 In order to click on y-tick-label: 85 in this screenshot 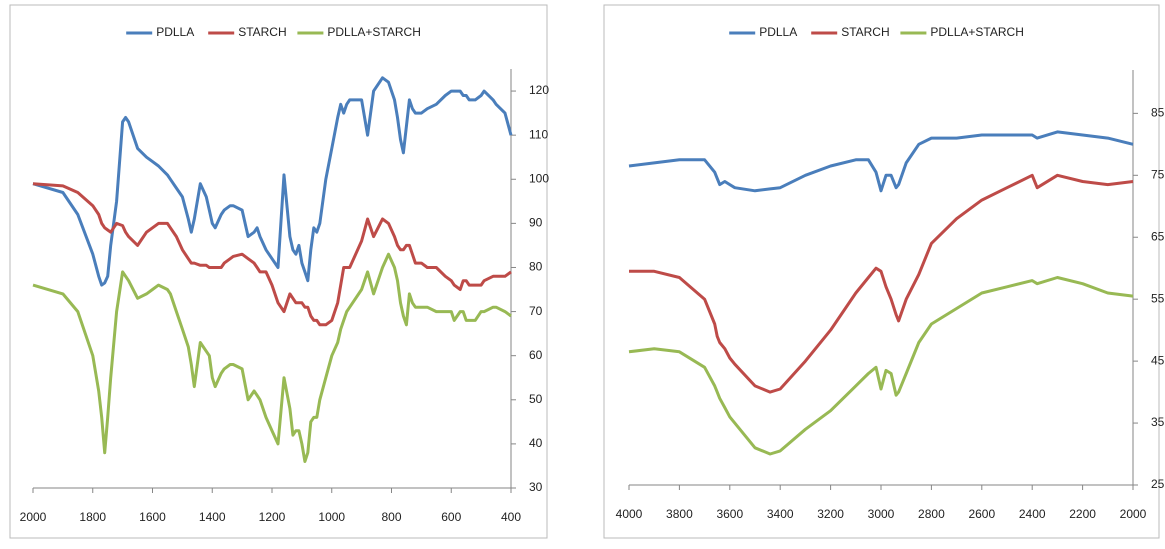, I will do `click(1158, 113)`.